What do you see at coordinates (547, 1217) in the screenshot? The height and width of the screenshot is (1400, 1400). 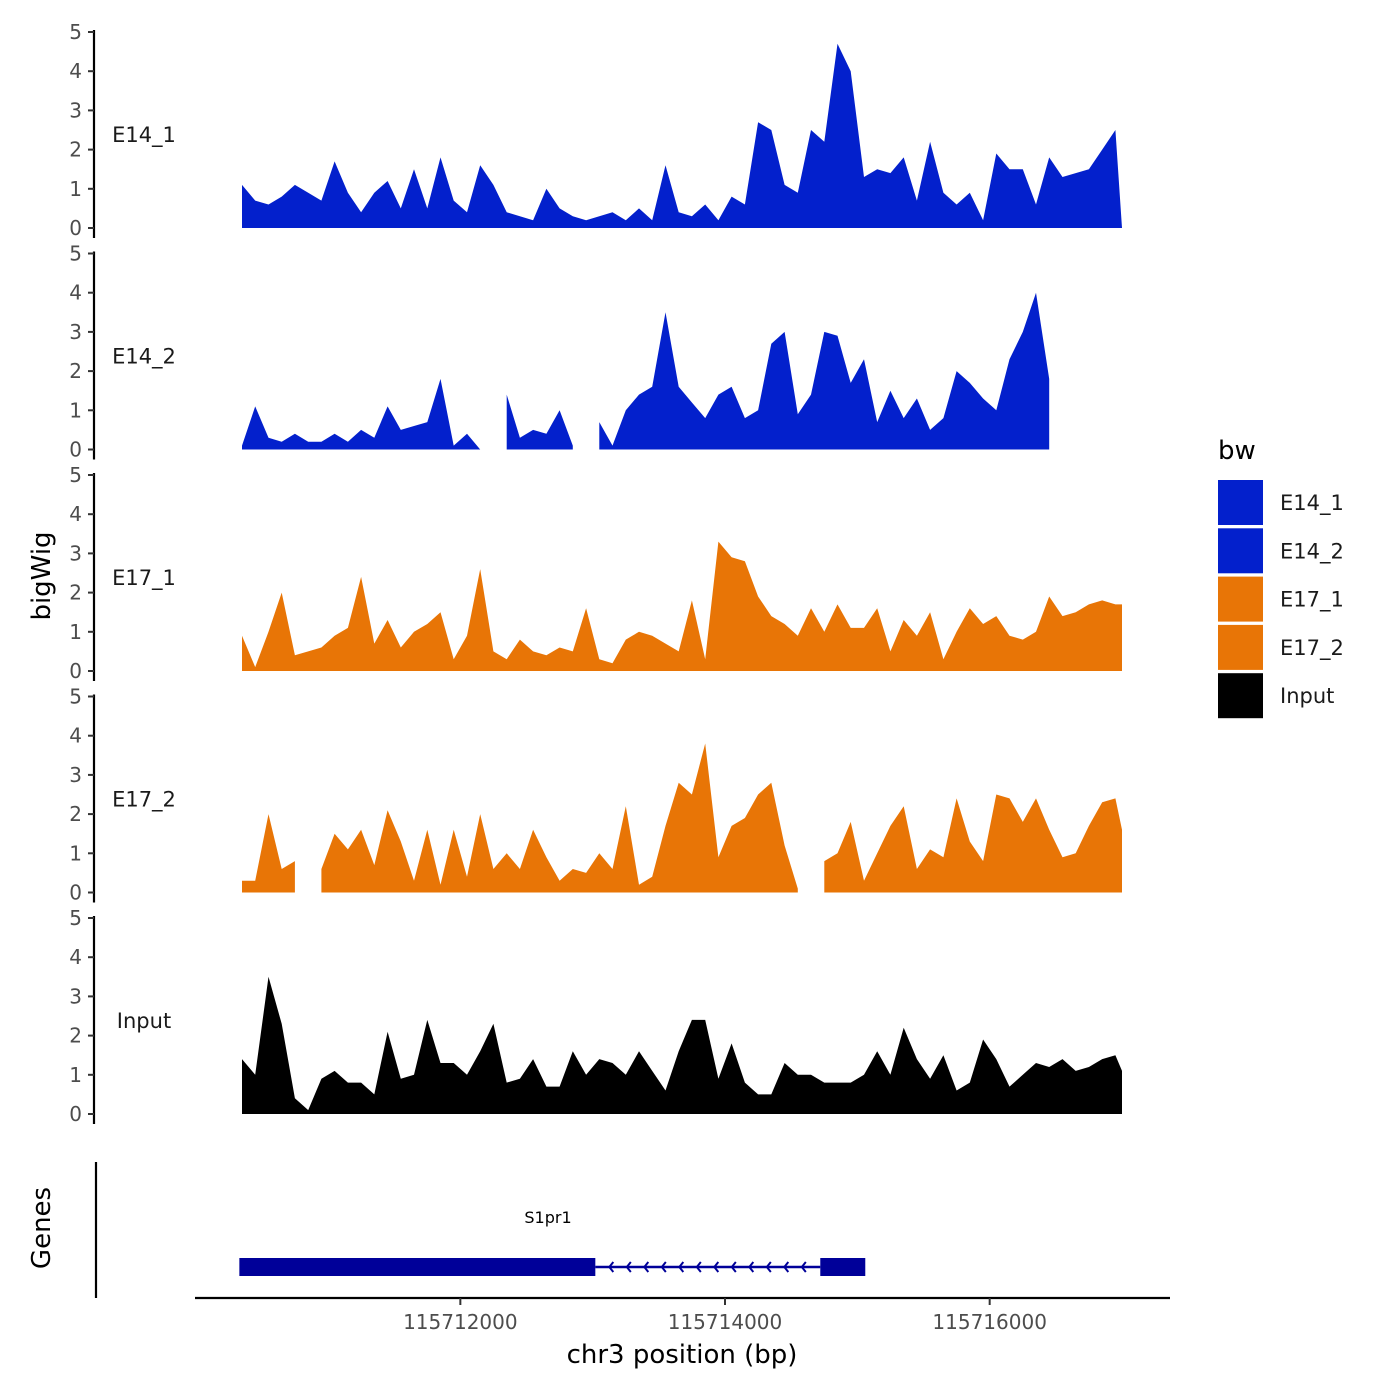 I see `gene-label: S1pr1` at bounding box center [547, 1217].